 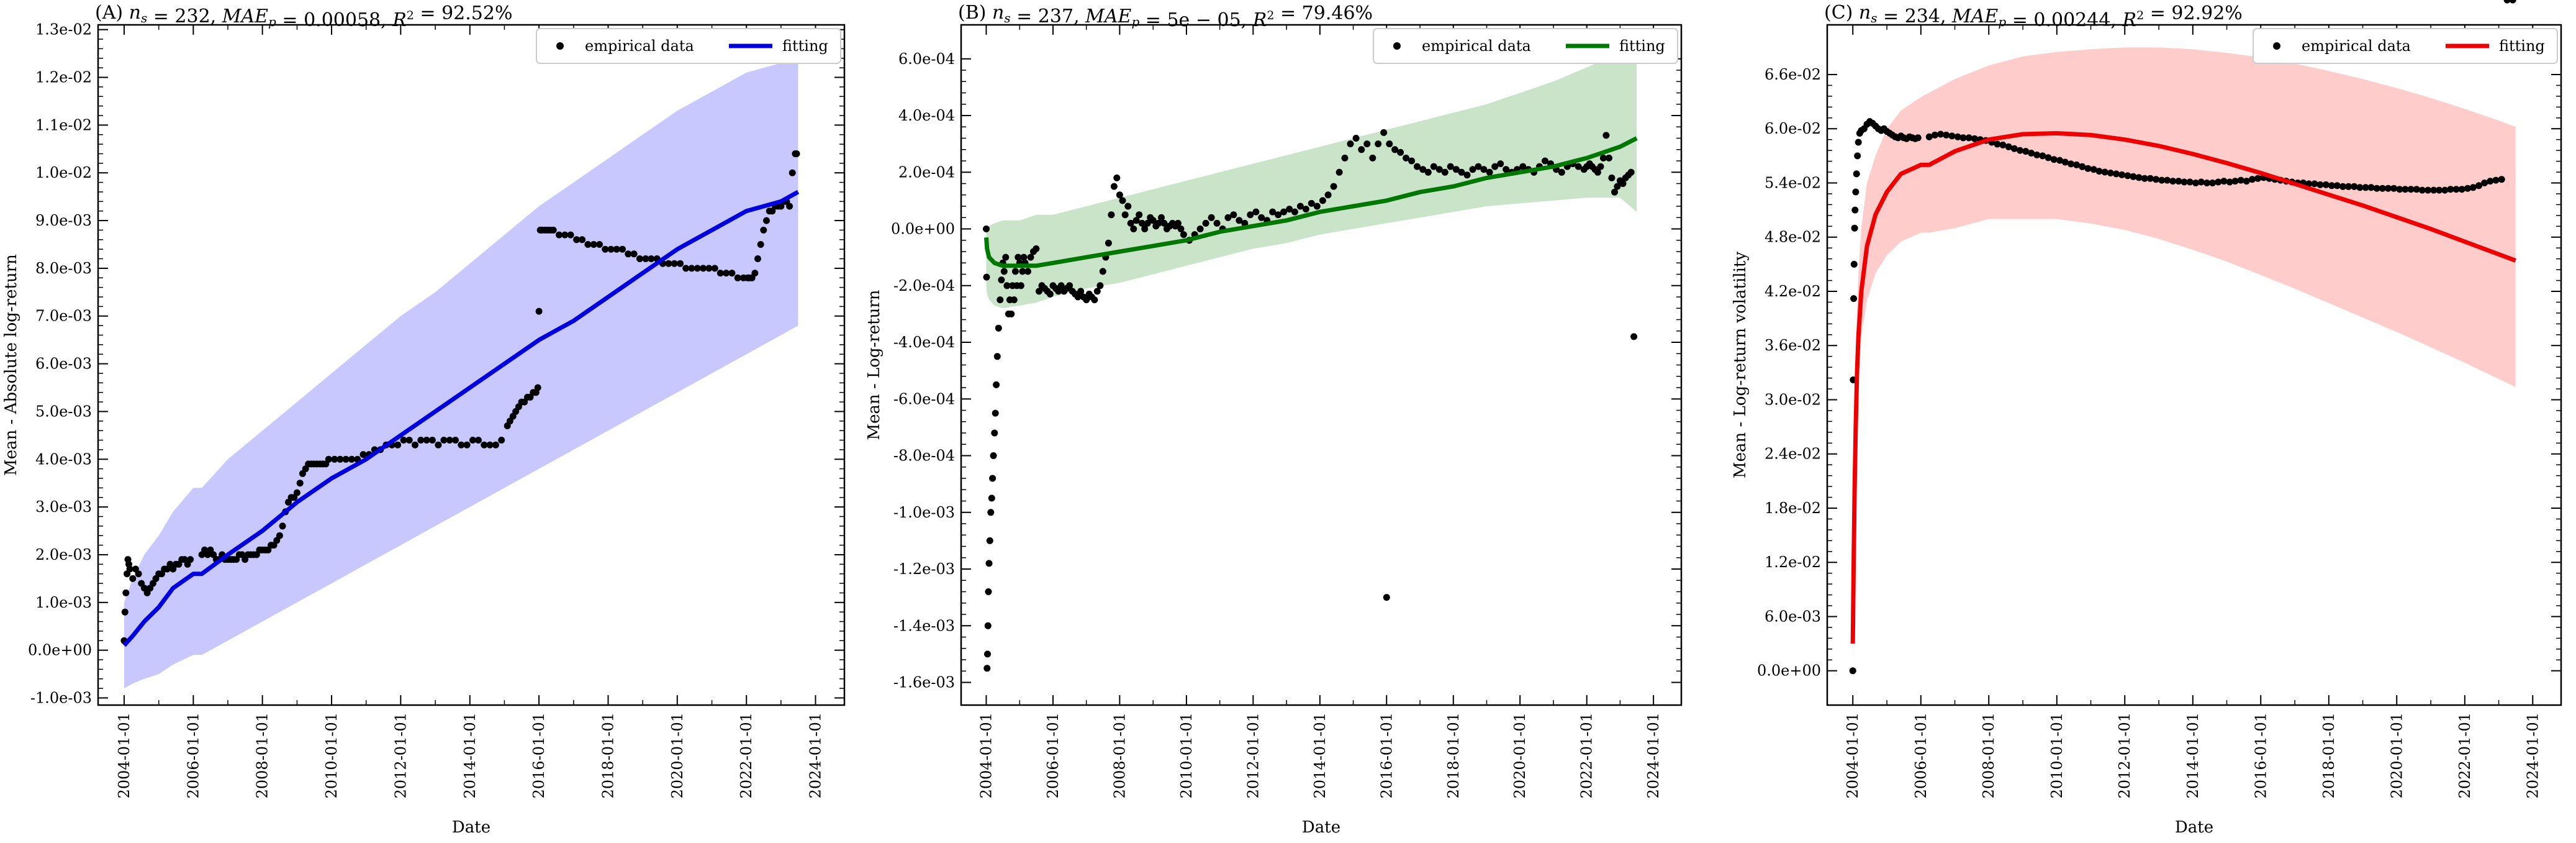 I want to click on y-tick-label: 1.3e-02, so click(x=63, y=30).